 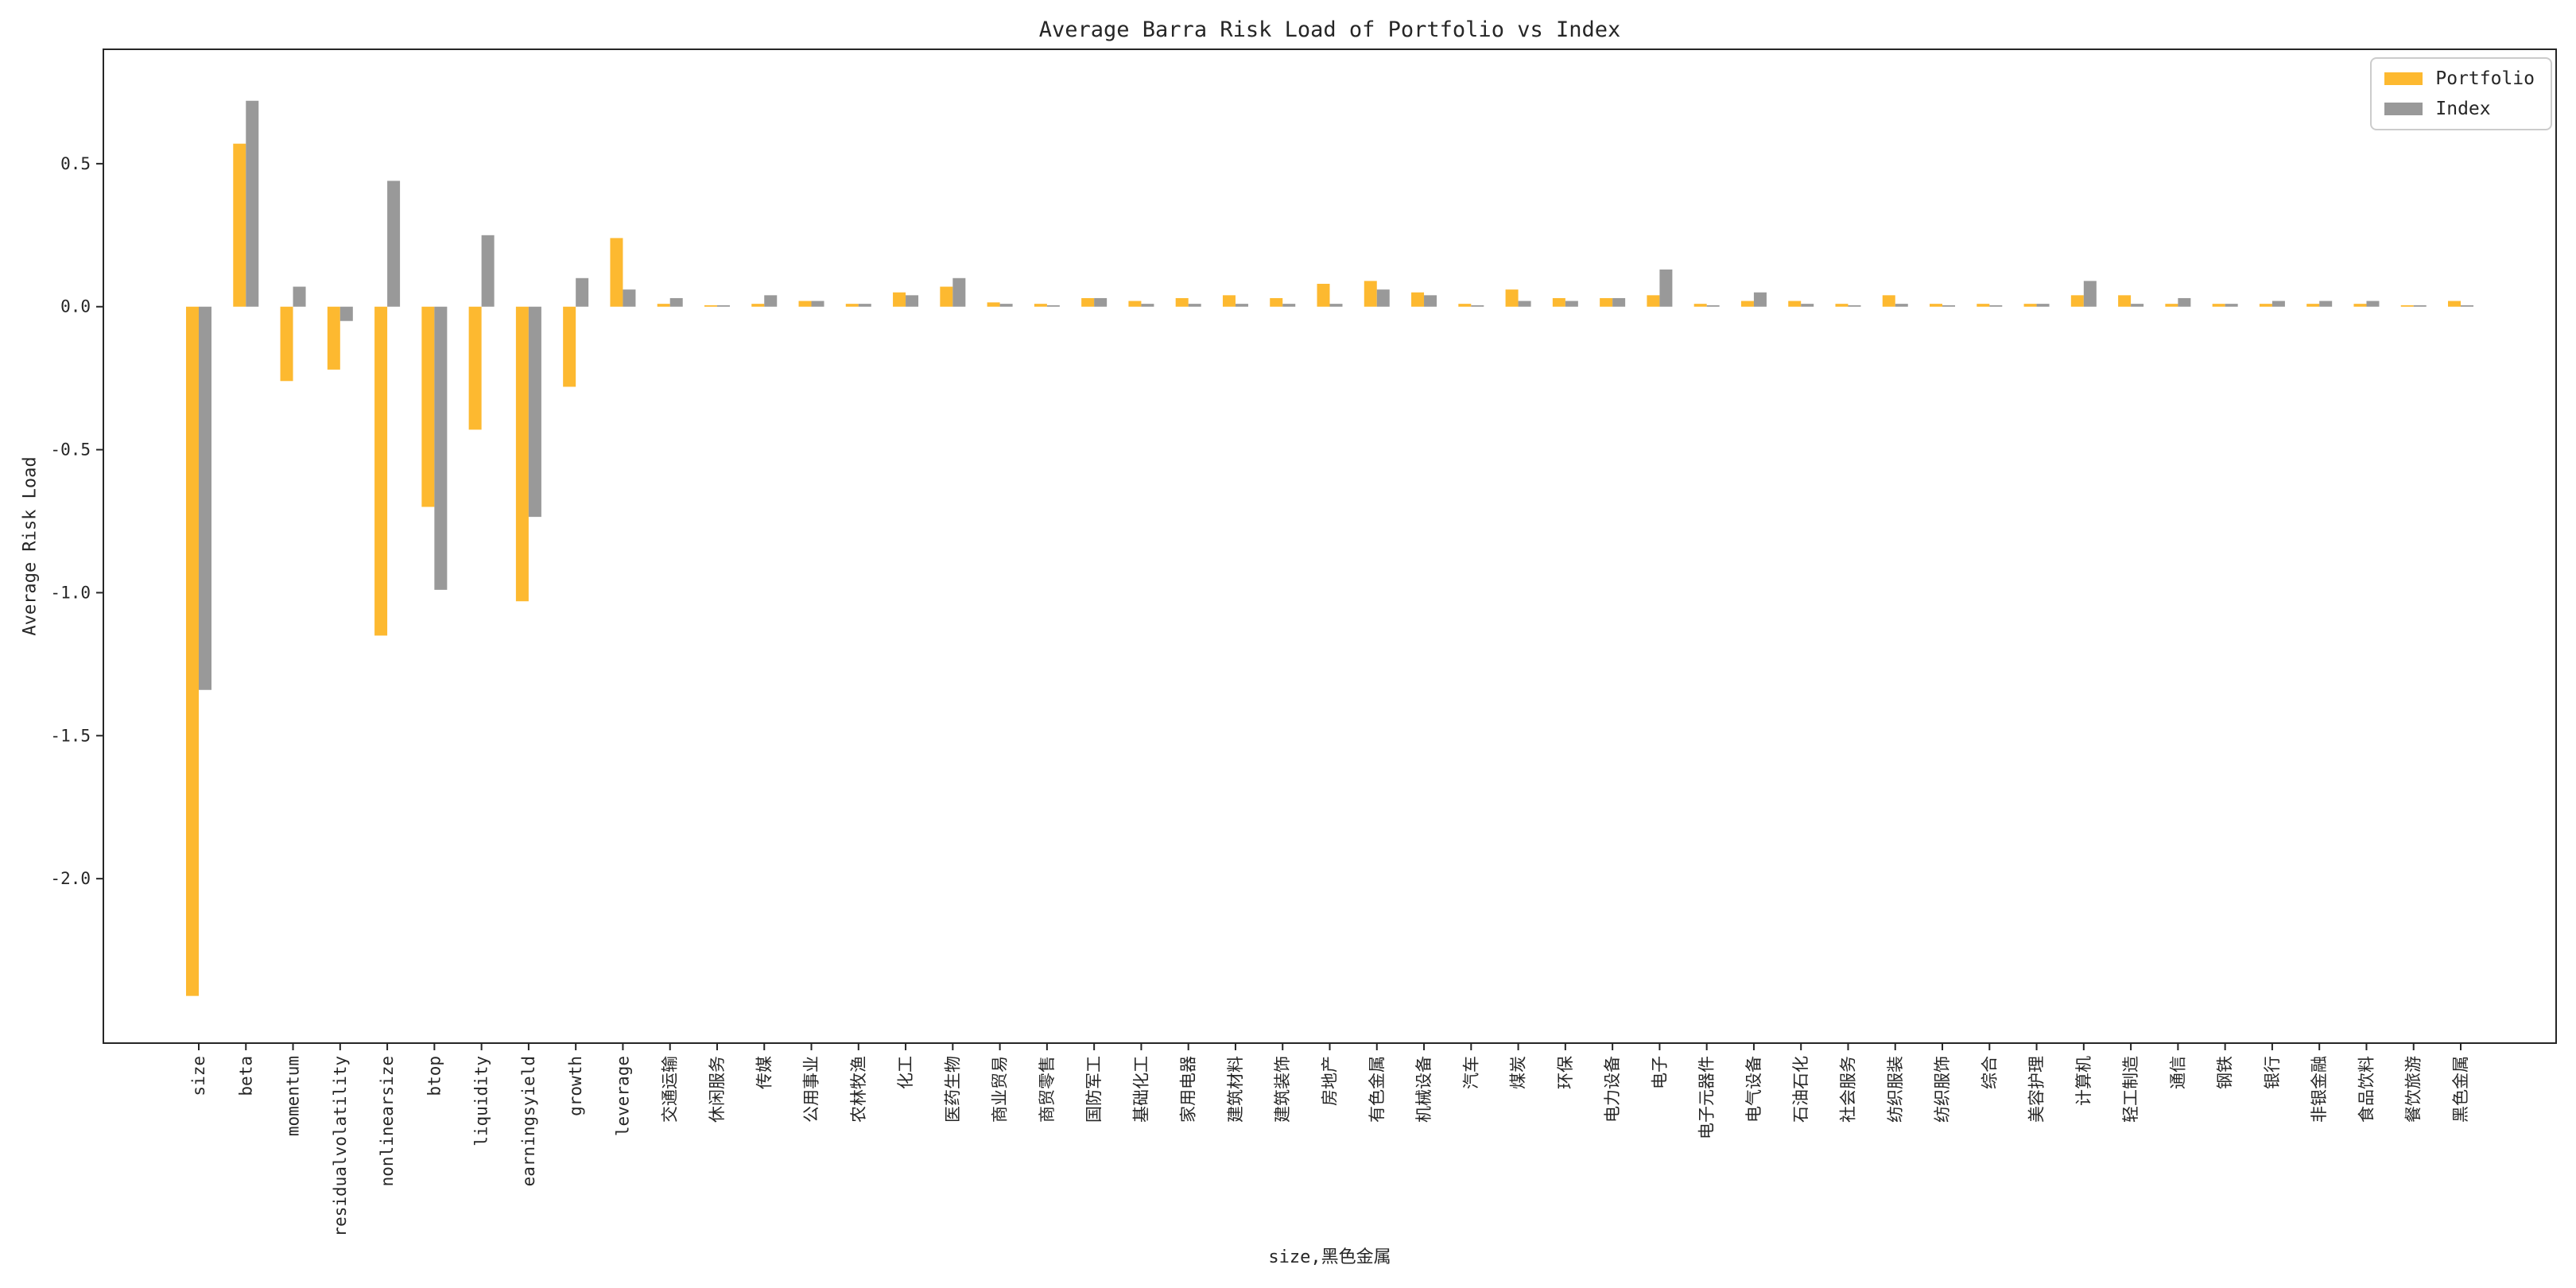 What do you see at coordinates (623, 1096) in the screenshot?
I see `x-tick-label: leverage` at bounding box center [623, 1096].